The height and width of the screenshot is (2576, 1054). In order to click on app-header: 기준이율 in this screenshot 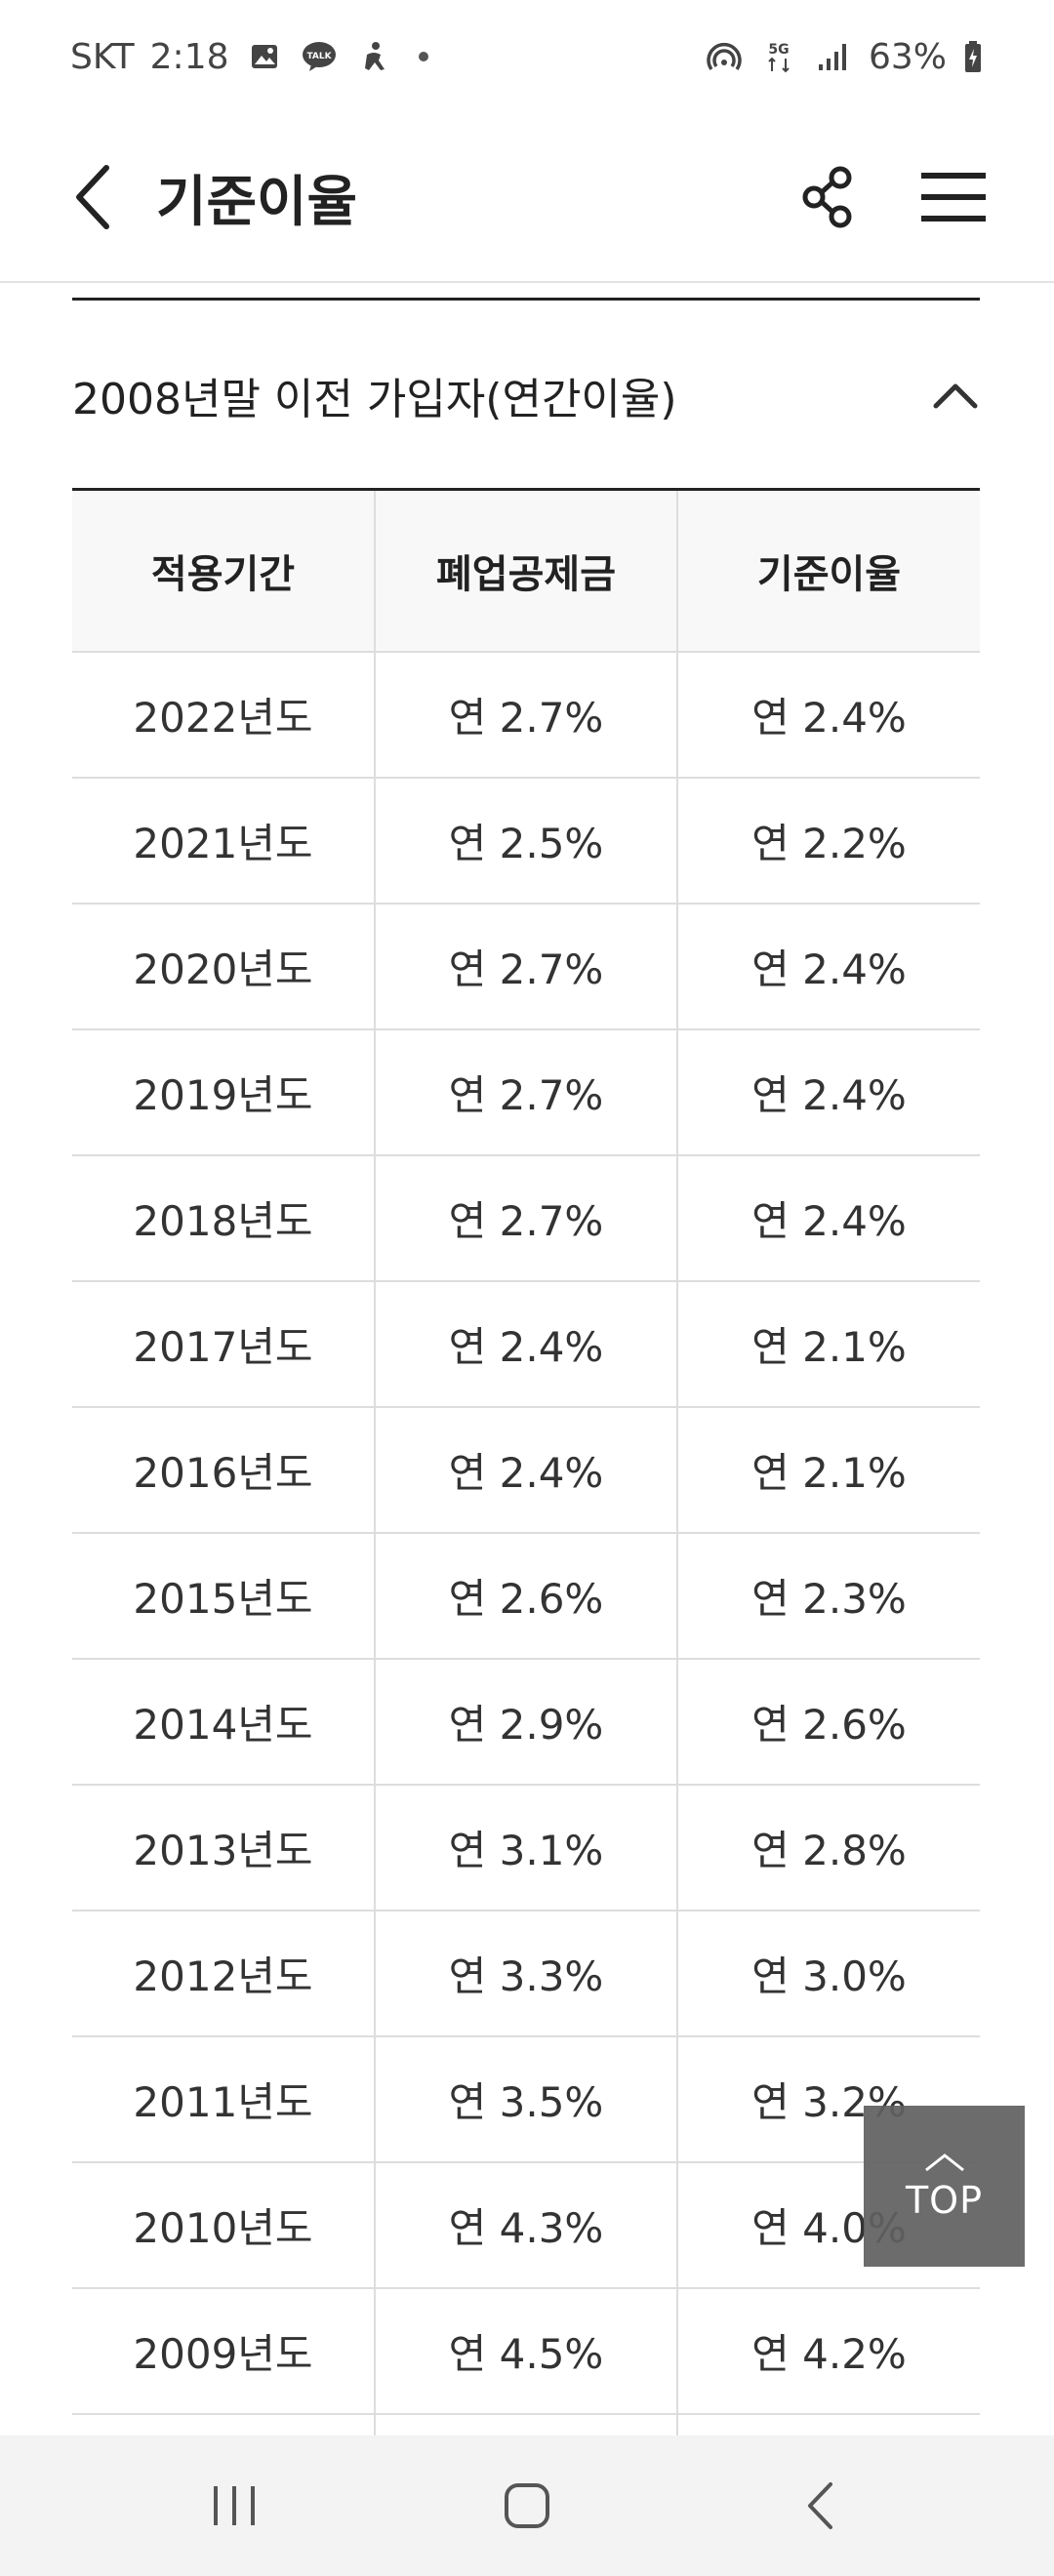, I will do `click(527, 198)`.